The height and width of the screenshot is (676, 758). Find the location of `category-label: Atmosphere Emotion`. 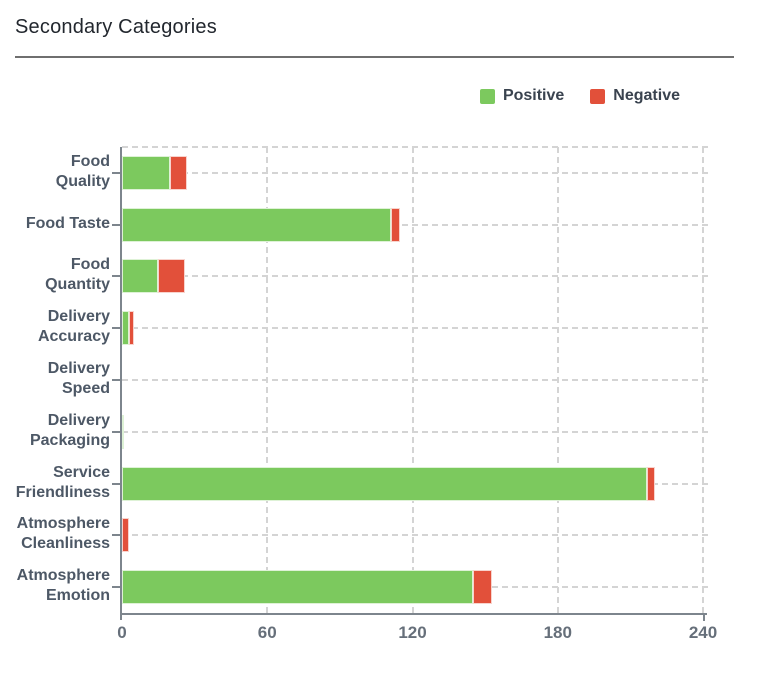

category-label: Atmosphere Emotion is located at coordinates (55, 586).